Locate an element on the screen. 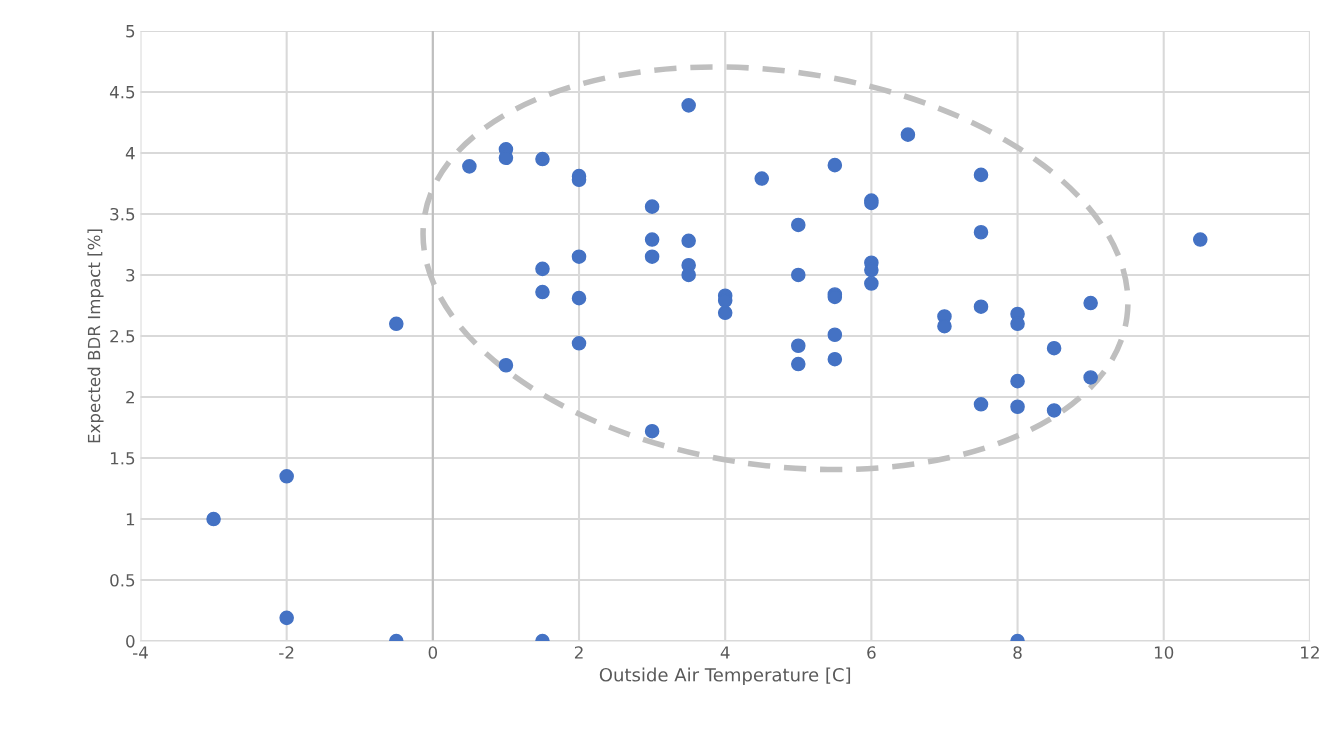 This screenshot has width=1338, height=736. y-tick-label: 0 is located at coordinates (130, 641).